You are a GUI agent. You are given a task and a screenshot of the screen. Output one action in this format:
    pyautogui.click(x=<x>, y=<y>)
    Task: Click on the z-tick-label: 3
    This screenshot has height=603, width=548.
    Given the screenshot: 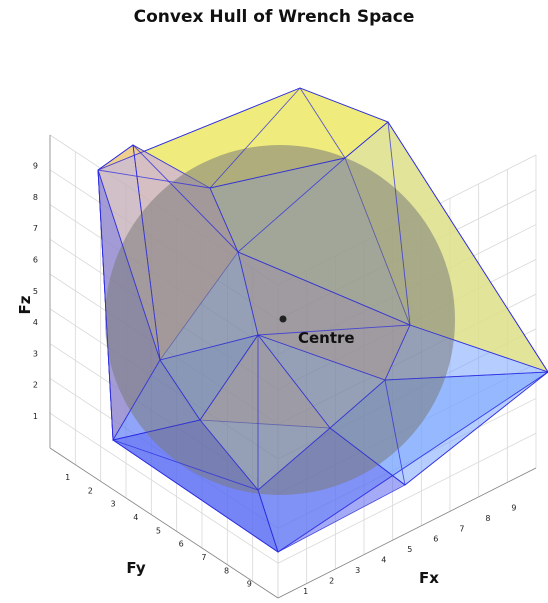 What is the action you would take?
    pyautogui.click(x=35, y=353)
    